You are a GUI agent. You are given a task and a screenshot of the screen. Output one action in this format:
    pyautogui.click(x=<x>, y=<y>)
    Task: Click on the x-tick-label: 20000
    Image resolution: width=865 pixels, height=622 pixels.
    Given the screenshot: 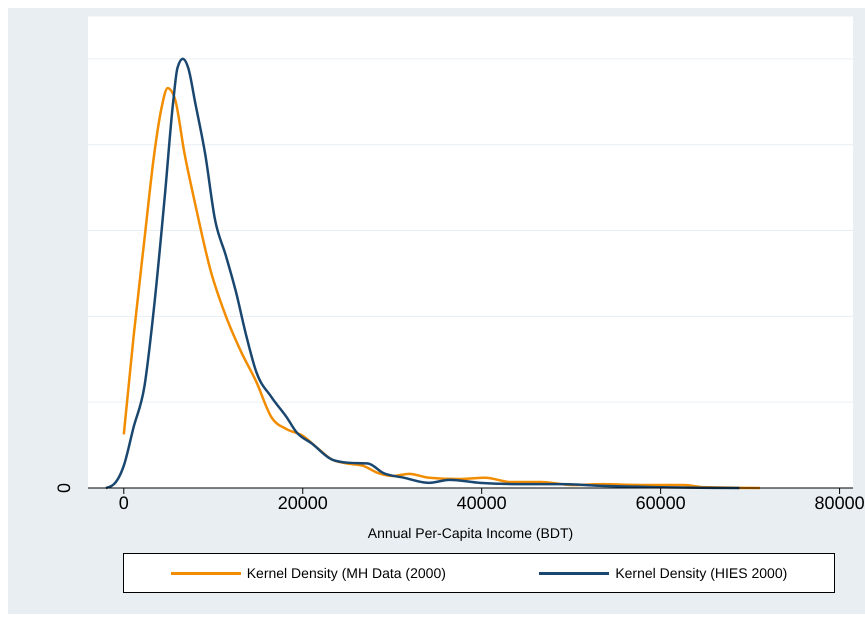 What is the action you would take?
    pyautogui.click(x=303, y=502)
    